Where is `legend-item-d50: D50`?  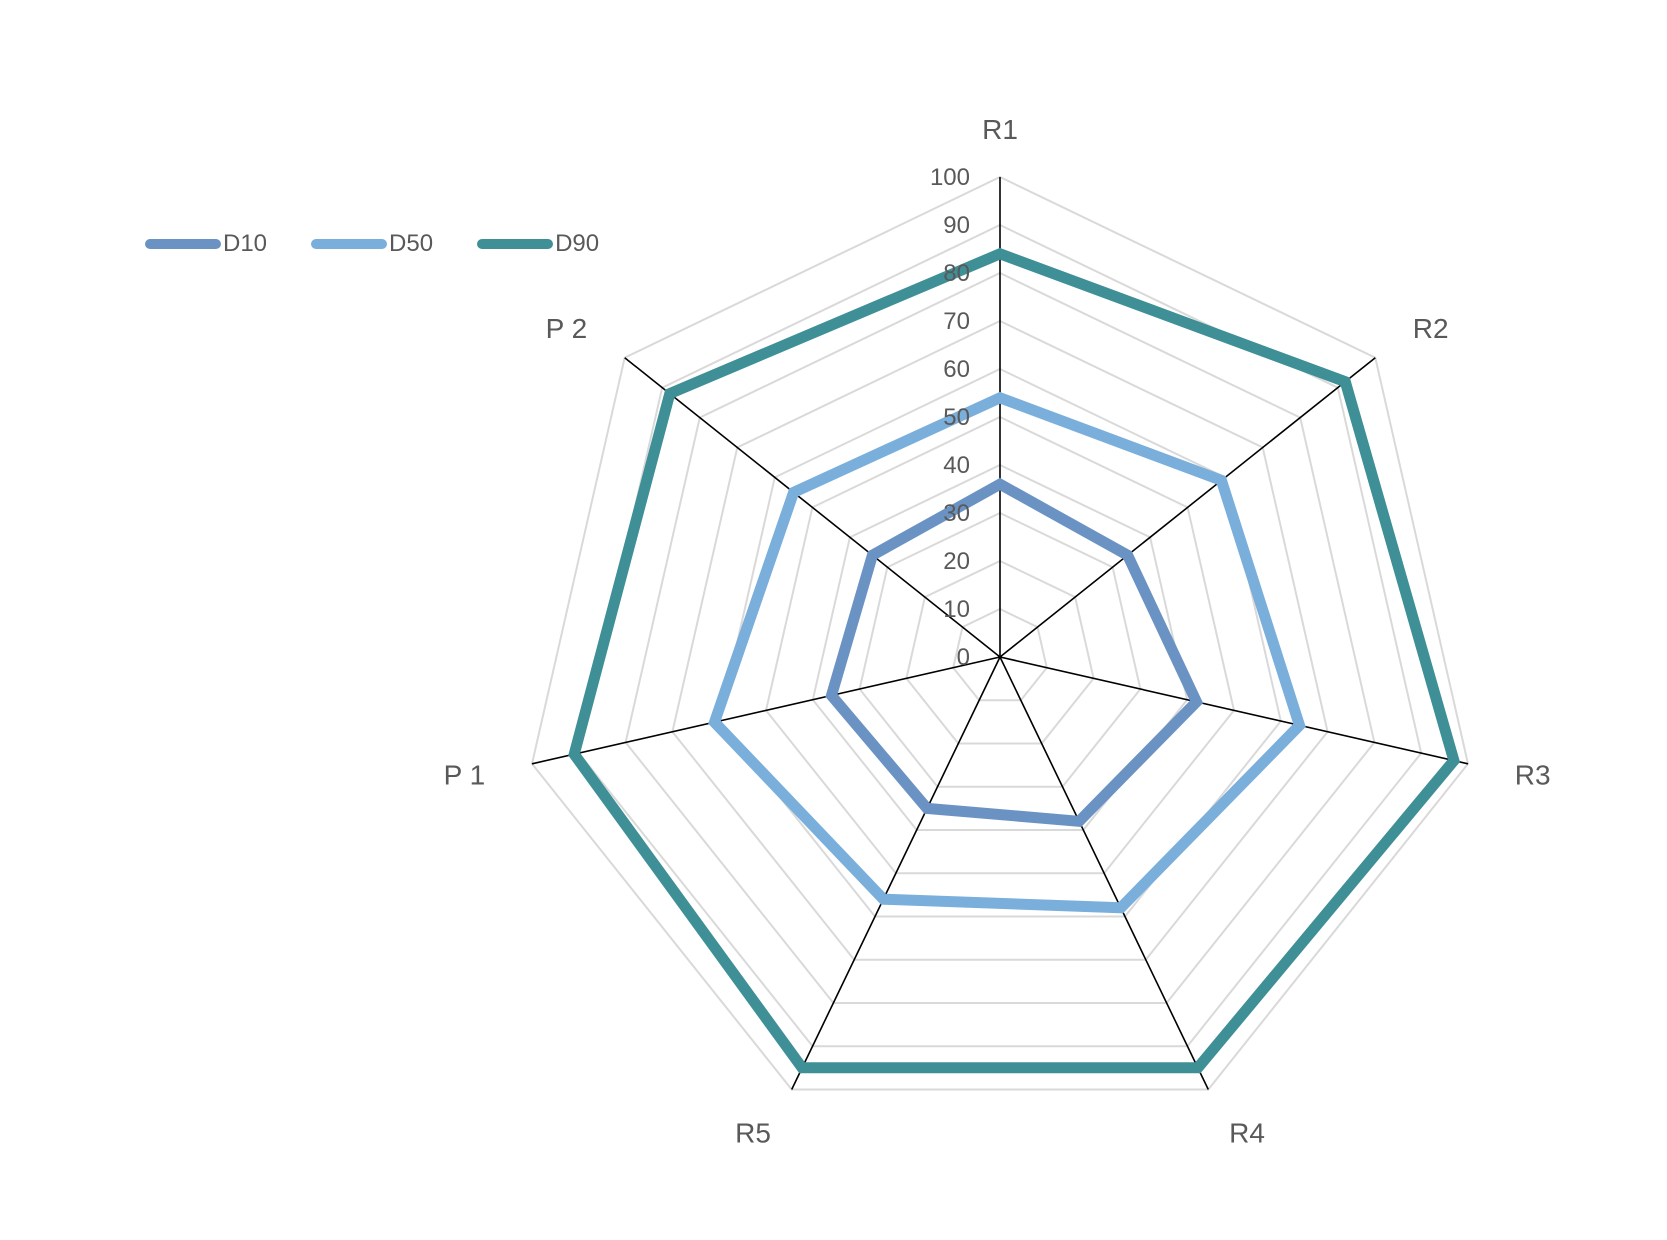 legend-item-d50: D50 is located at coordinates (372, 244).